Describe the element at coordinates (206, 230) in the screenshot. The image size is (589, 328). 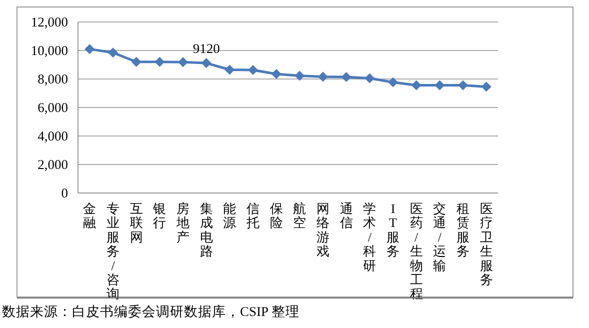
I see `x-tick-label: 集成电路` at that location.